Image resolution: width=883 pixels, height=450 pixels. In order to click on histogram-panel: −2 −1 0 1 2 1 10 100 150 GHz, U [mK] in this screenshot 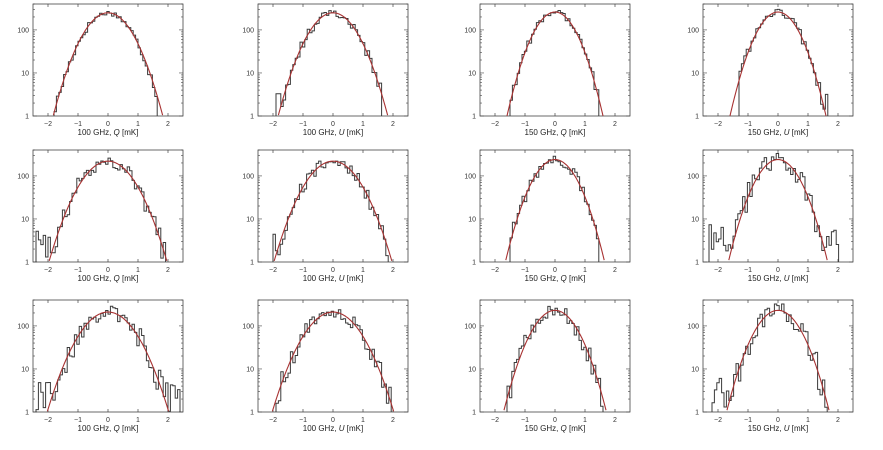, I will do `click(768, 77)`.